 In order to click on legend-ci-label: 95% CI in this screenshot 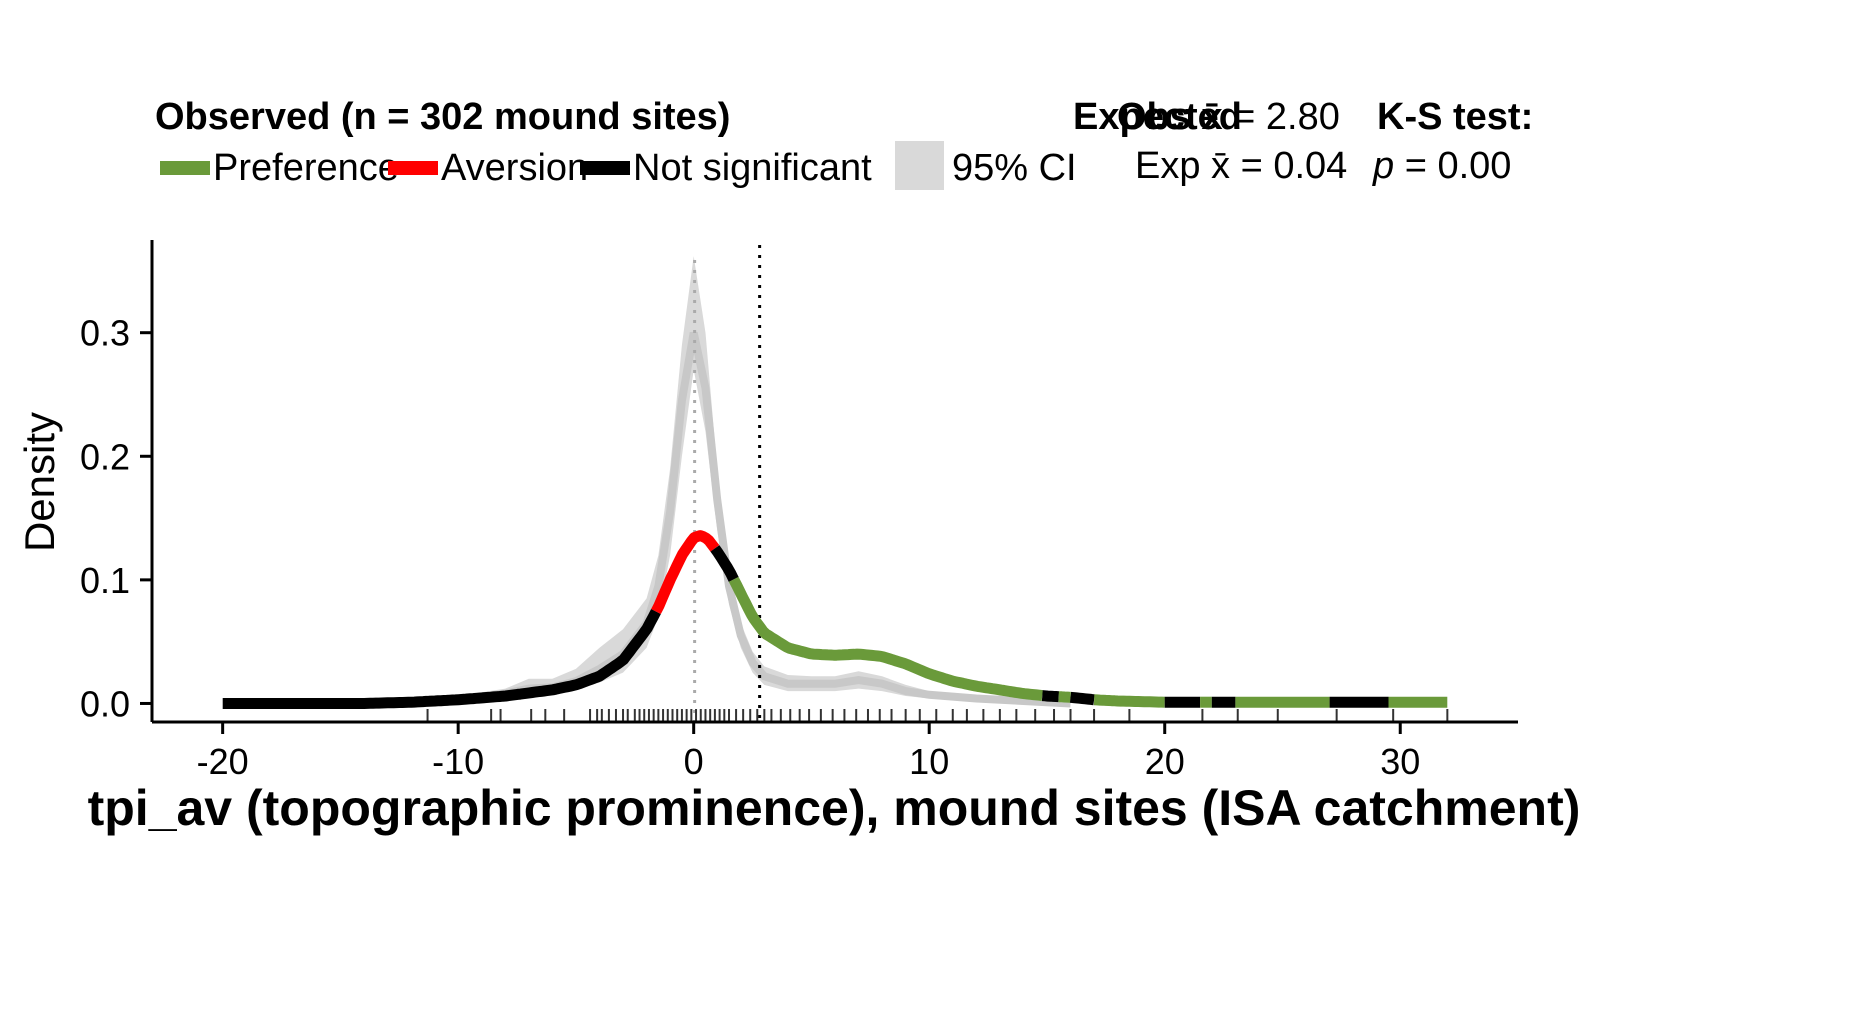, I will do `click(1014, 168)`.